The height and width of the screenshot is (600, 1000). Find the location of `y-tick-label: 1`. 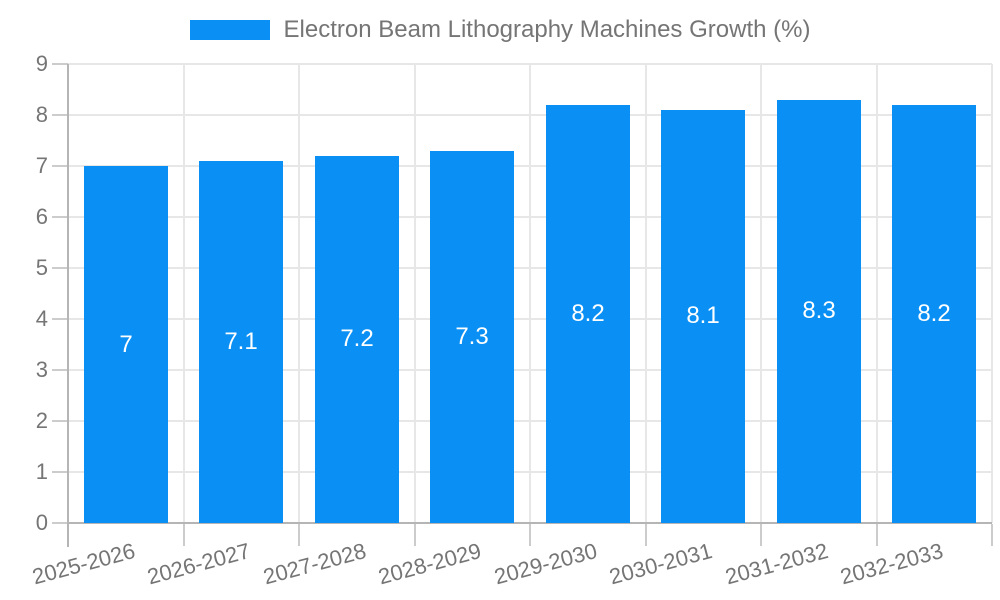

y-tick-label: 1 is located at coordinates (41, 471).